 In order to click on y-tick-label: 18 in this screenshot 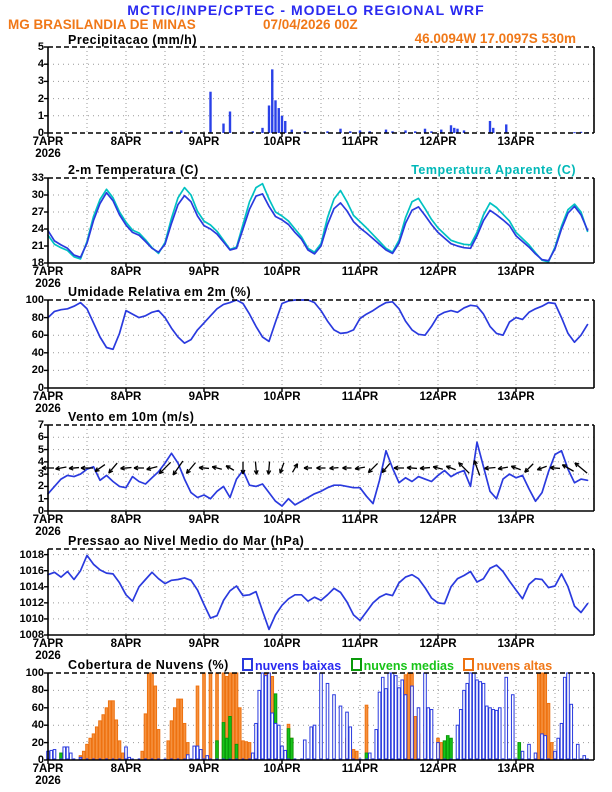, I will do `click(37, 263)`.